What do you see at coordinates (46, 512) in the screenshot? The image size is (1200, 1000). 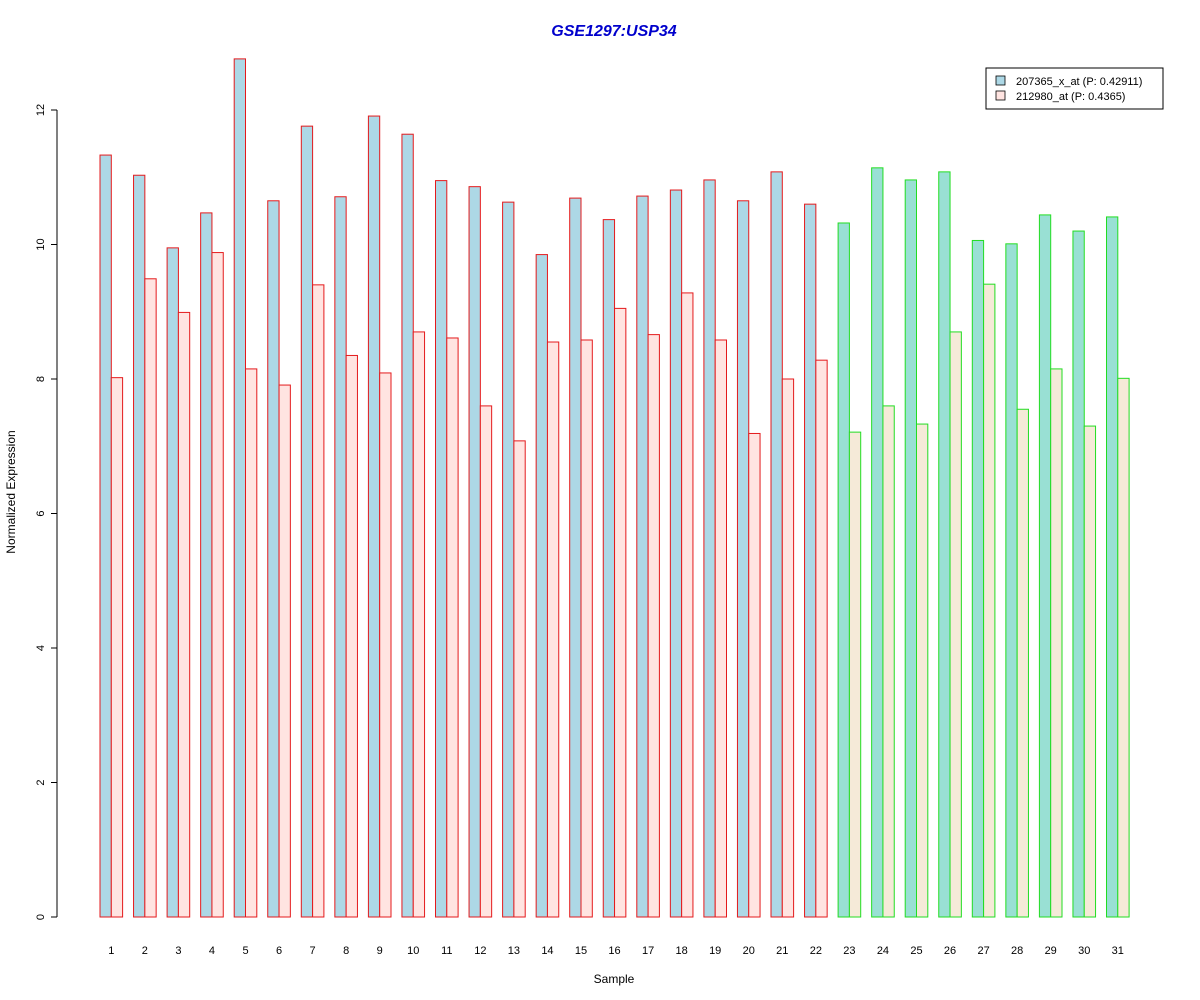 I see `y-axis: 0 2 4 6 8 10 12` at bounding box center [46, 512].